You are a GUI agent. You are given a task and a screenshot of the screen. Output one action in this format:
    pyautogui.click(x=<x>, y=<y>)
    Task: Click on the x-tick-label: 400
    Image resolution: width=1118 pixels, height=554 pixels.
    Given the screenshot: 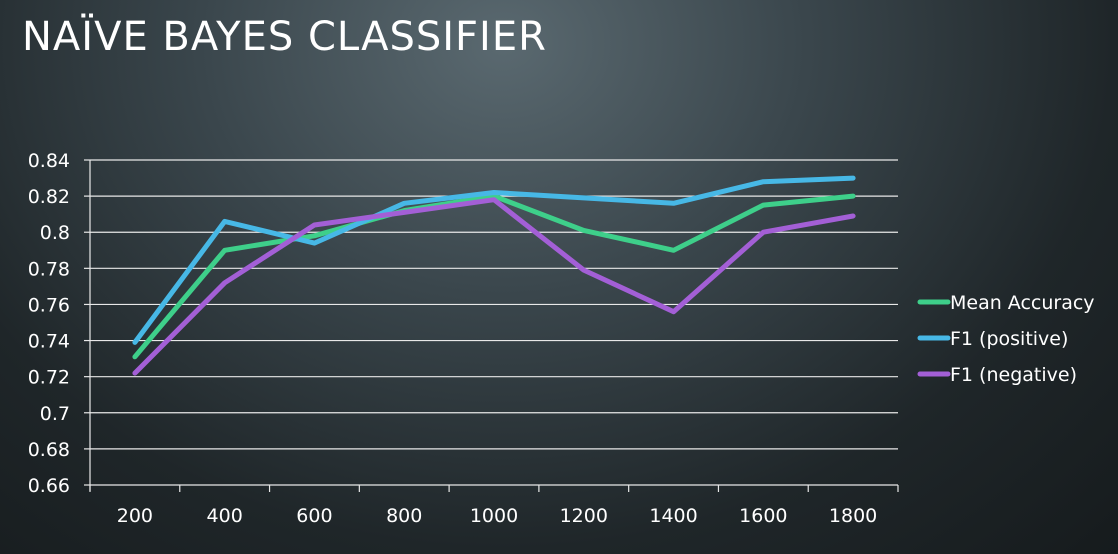 What is the action you would take?
    pyautogui.click(x=225, y=516)
    